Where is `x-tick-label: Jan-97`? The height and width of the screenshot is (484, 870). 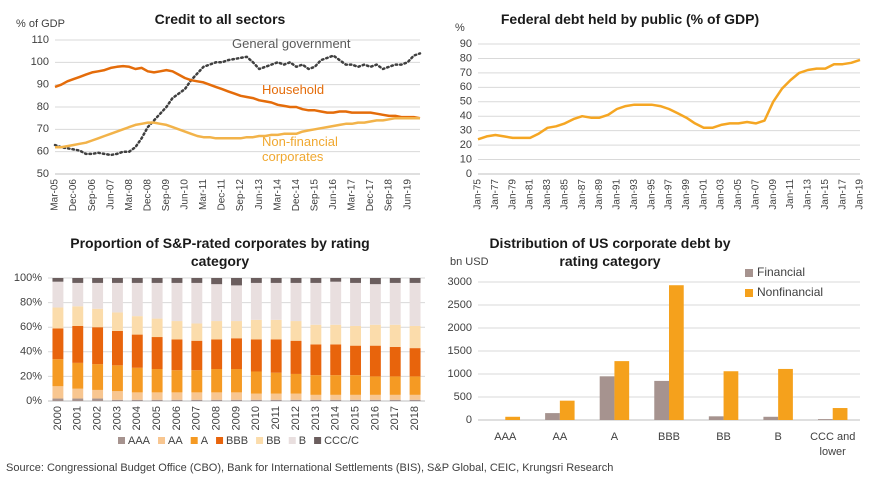
x-tick-label: Jan-97 is located at coordinates (669, 194).